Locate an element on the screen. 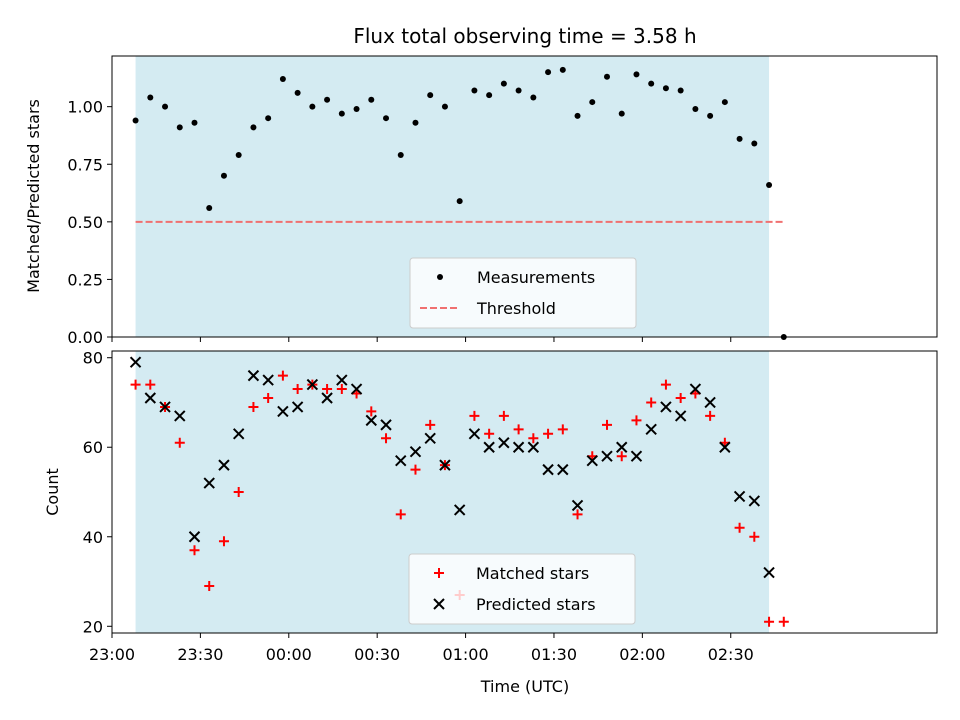  x-tick-label: 02:30 is located at coordinates (731, 654).